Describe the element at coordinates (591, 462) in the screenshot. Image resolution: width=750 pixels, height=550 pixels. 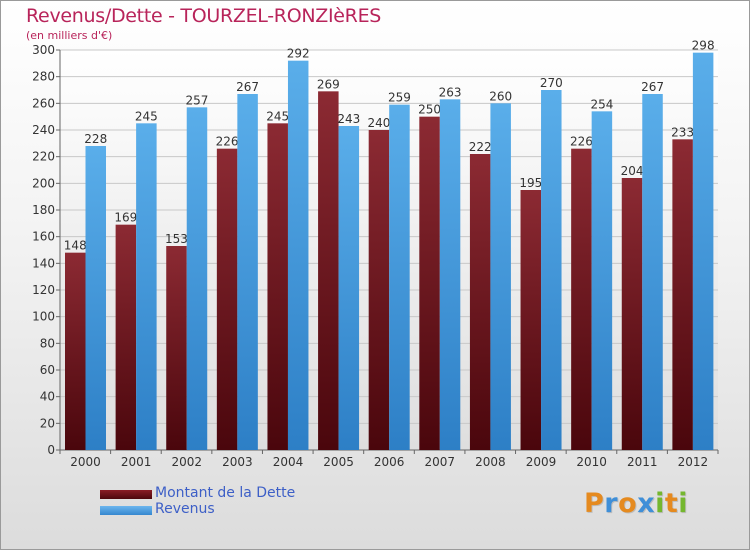
I see `x-tick-label: 2010` at that location.